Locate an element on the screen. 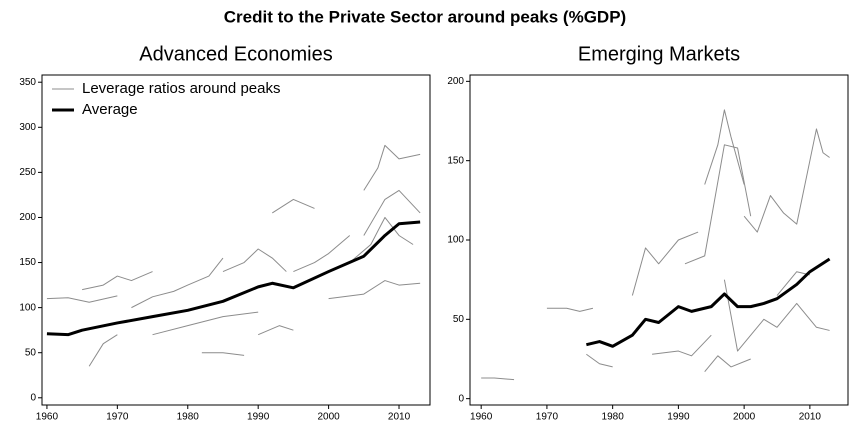 This screenshot has height=428, width=850. y-tick-label: 300 is located at coordinates (27, 127).